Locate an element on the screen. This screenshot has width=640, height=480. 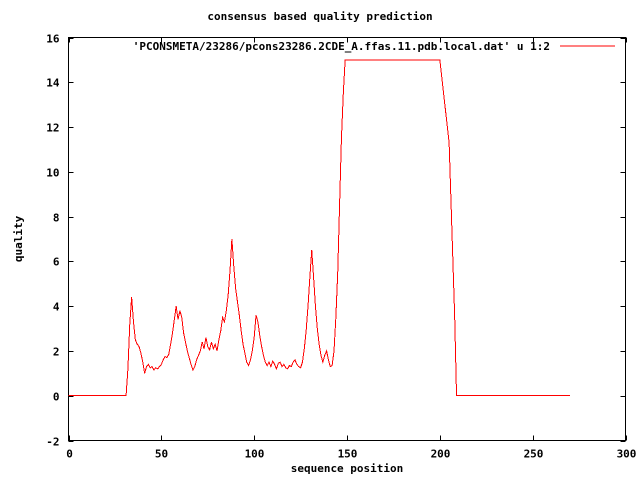
x-tick-label: 200 is located at coordinates (441, 454).